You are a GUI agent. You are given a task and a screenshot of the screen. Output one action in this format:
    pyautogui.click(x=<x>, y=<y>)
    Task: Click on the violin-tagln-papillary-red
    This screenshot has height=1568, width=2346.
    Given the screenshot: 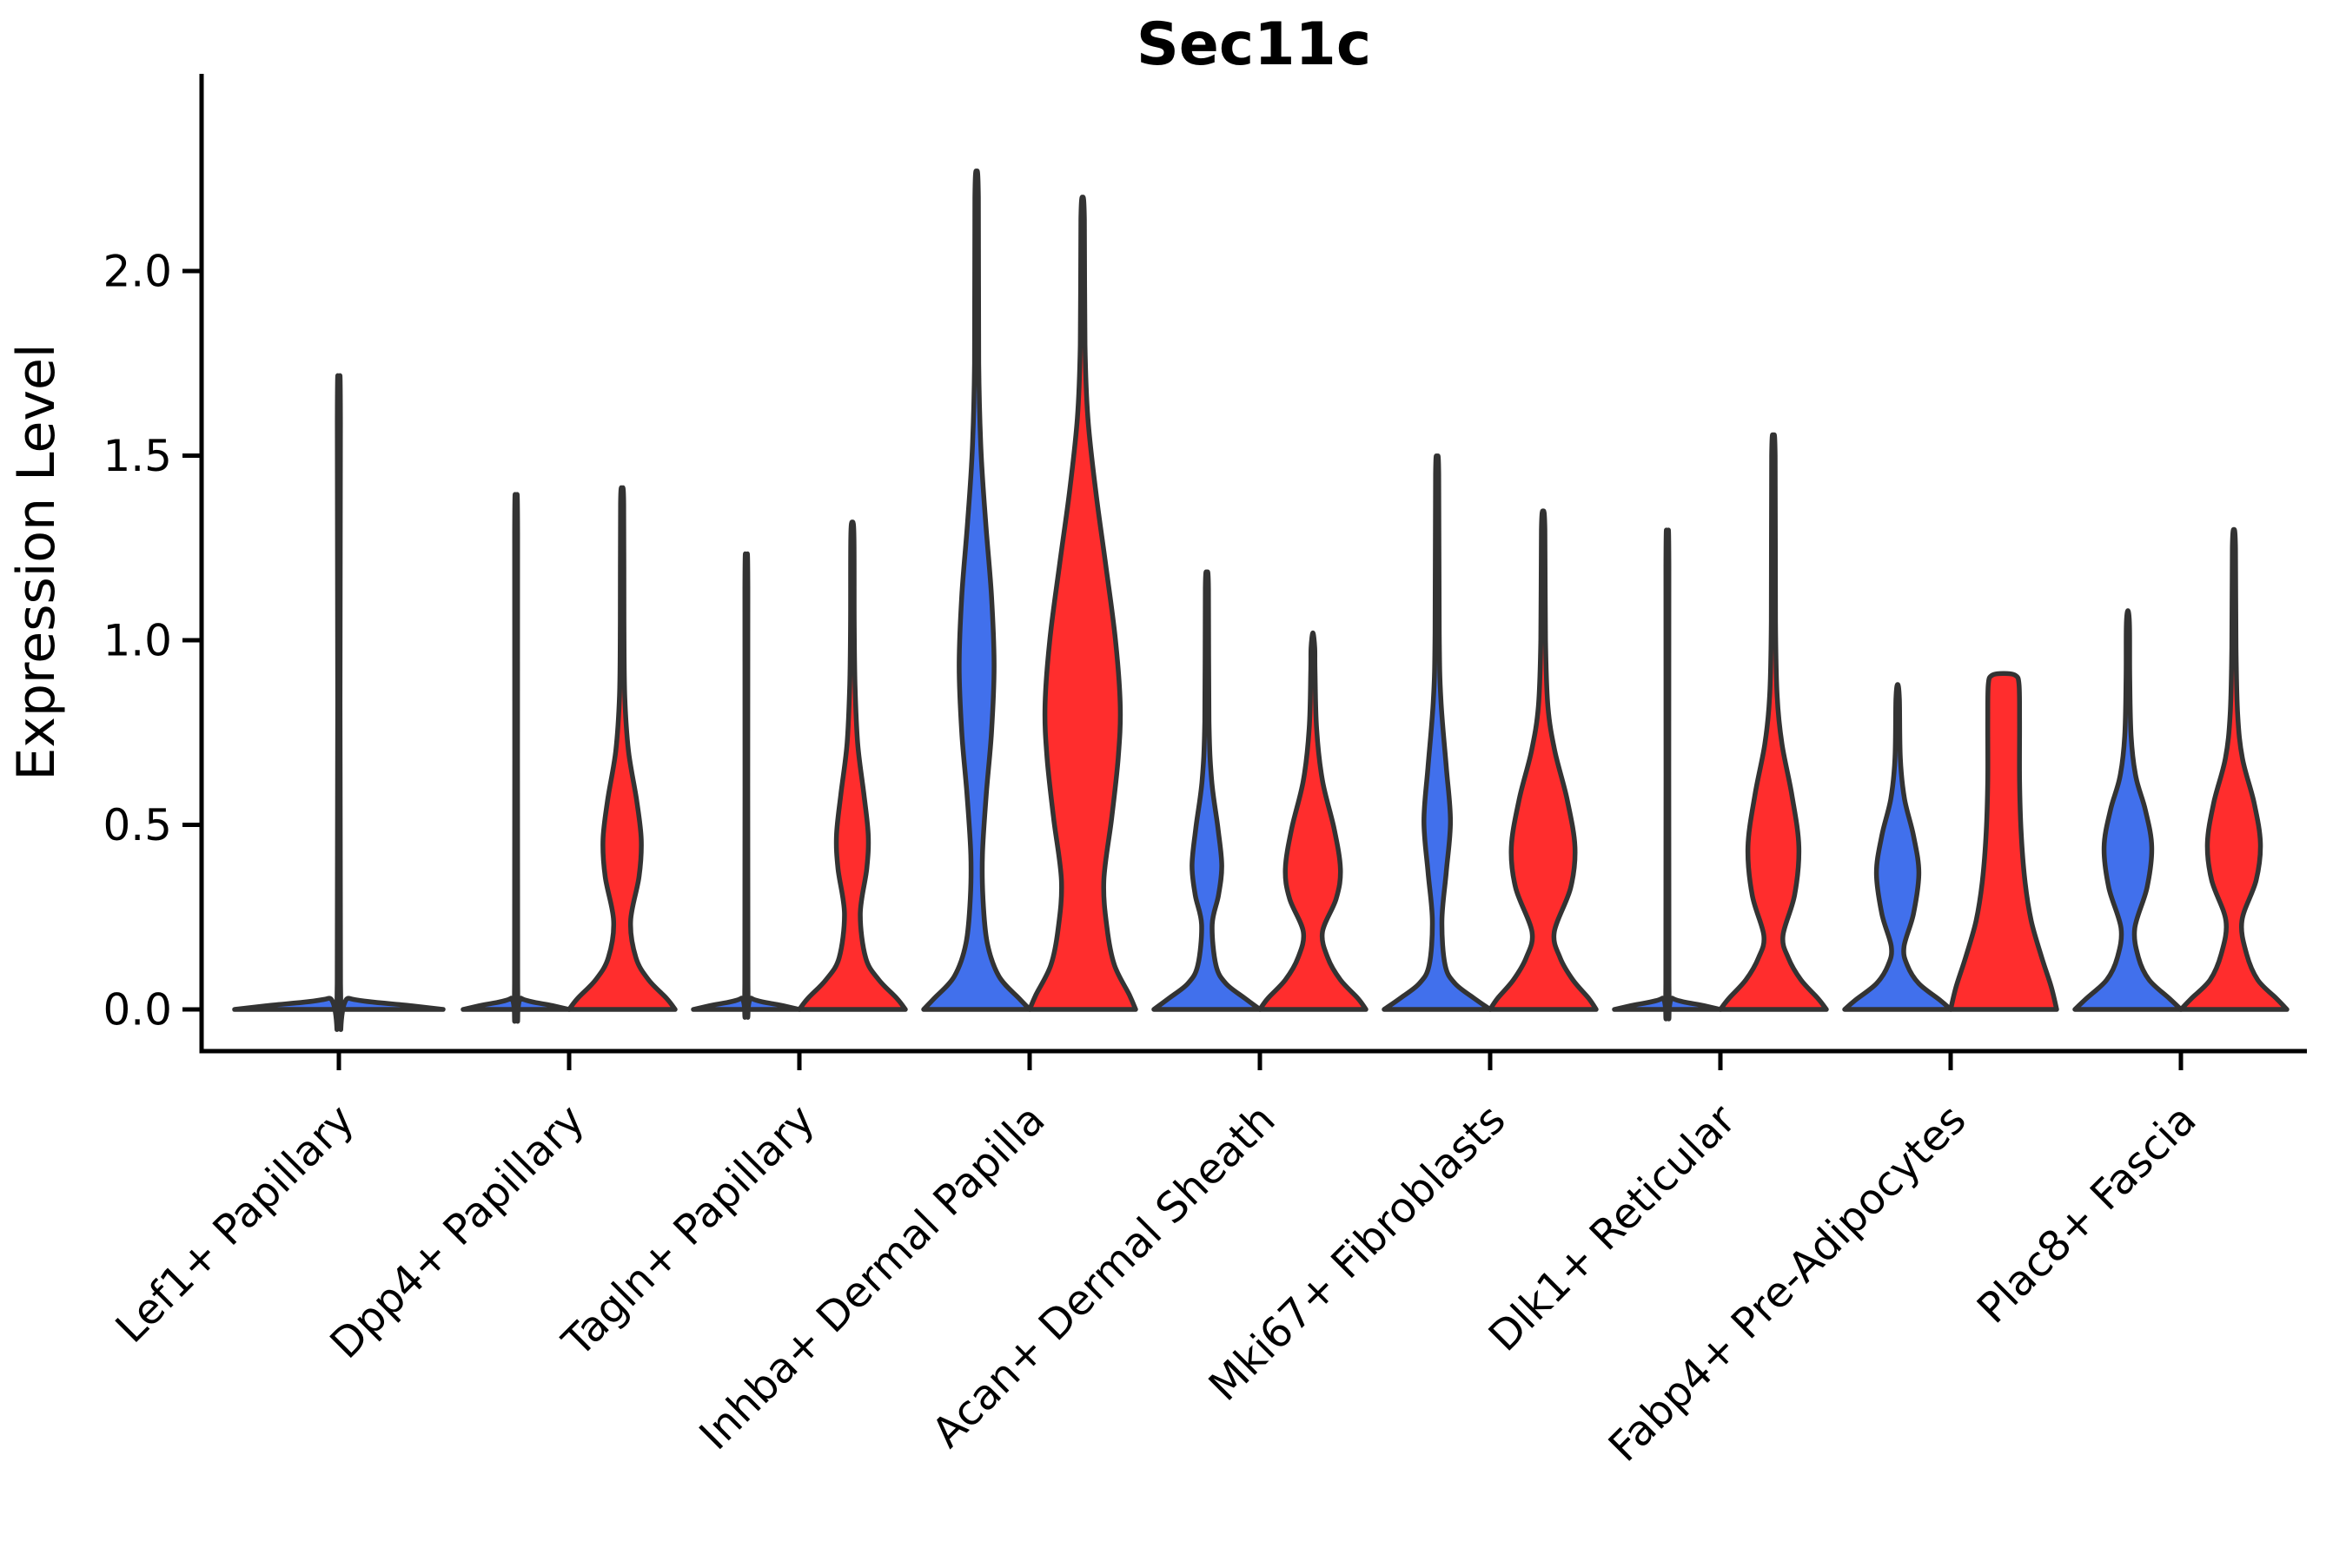 What is the action you would take?
    pyautogui.click(x=853, y=765)
    